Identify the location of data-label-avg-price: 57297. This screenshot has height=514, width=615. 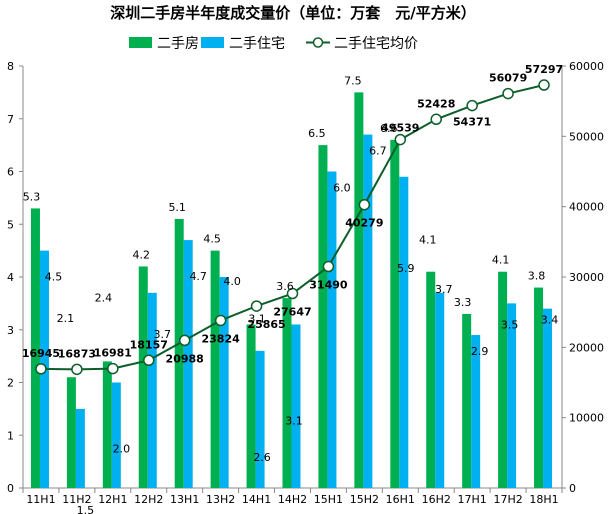
(544, 69).